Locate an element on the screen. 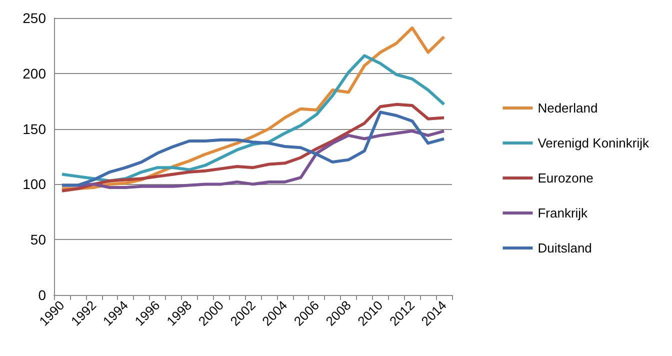 Image resolution: width=672 pixels, height=356 pixels. legend-label: Duitsland is located at coordinates (565, 248).